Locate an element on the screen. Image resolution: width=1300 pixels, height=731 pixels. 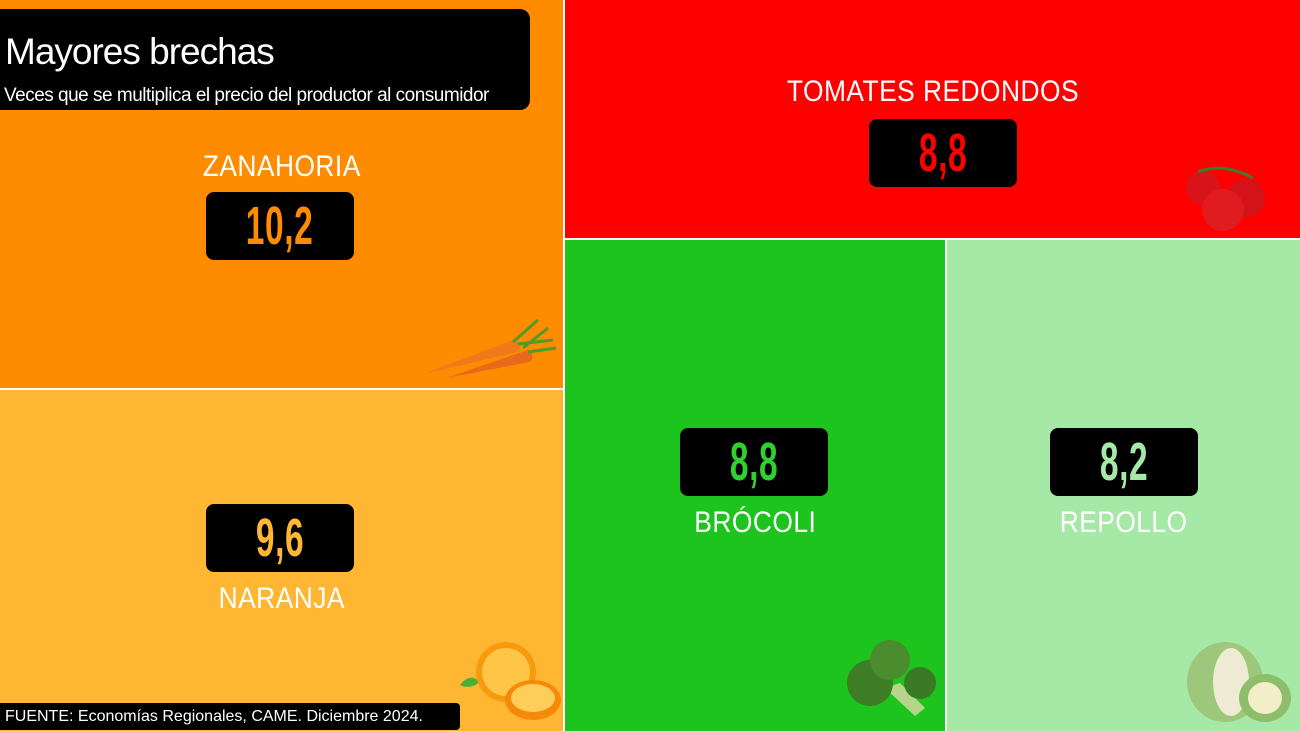
tile-label: NARANJA is located at coordinates (281, 598).